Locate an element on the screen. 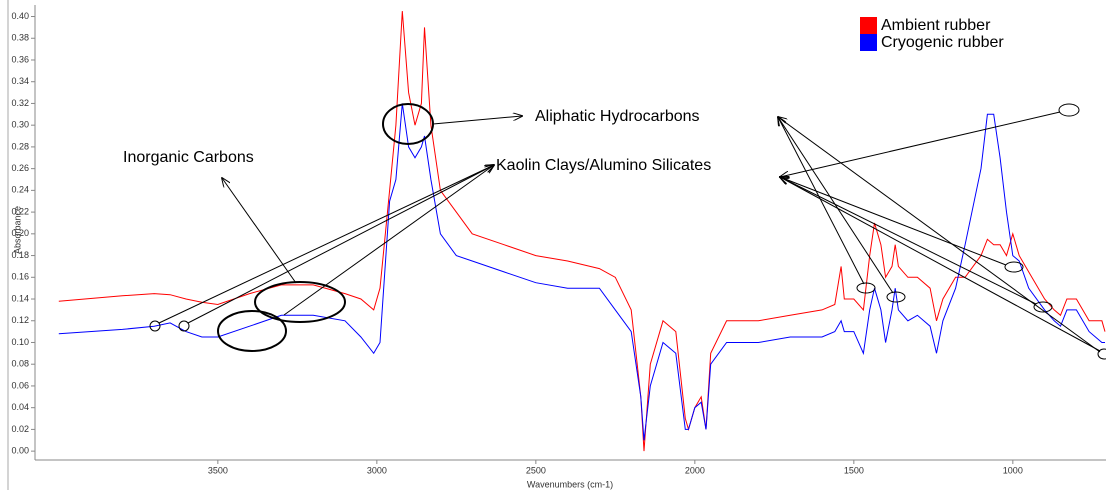  y-tick-label: 0.00 is located at coordinates (20, 451).